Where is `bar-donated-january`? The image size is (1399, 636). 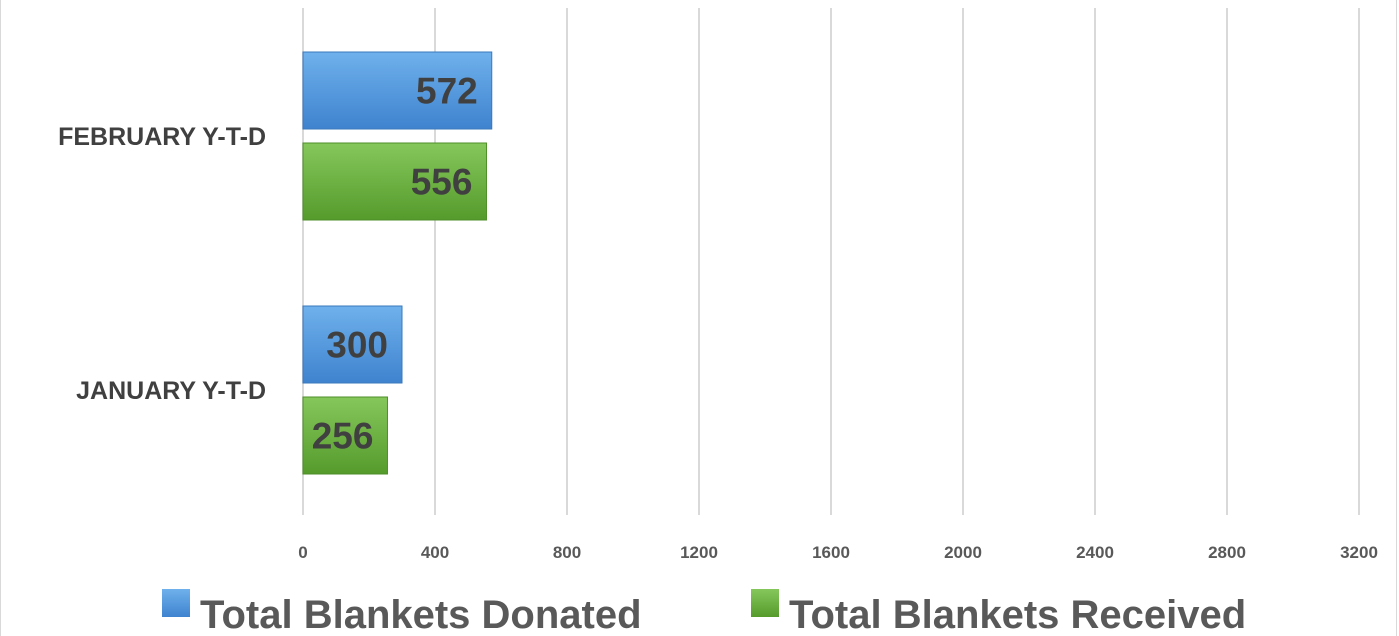 bar-donated-january is located at coordinates (352, 344).